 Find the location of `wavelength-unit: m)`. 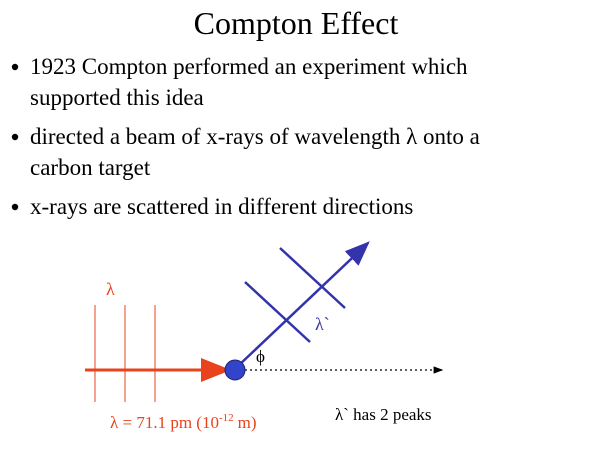

wavelength-unit: m) is located at coordinates (247, 422).